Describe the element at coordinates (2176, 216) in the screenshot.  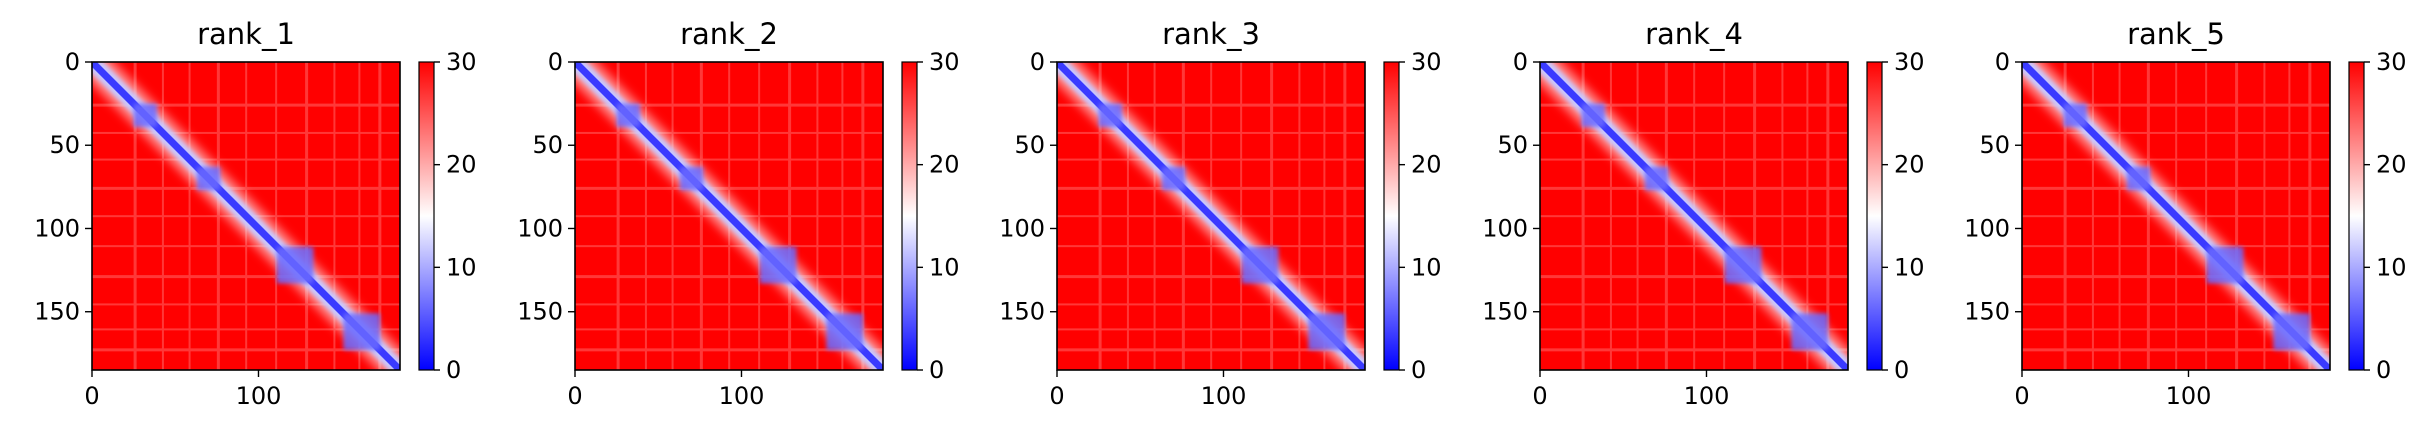
I see `heatmap-texture` at that location.